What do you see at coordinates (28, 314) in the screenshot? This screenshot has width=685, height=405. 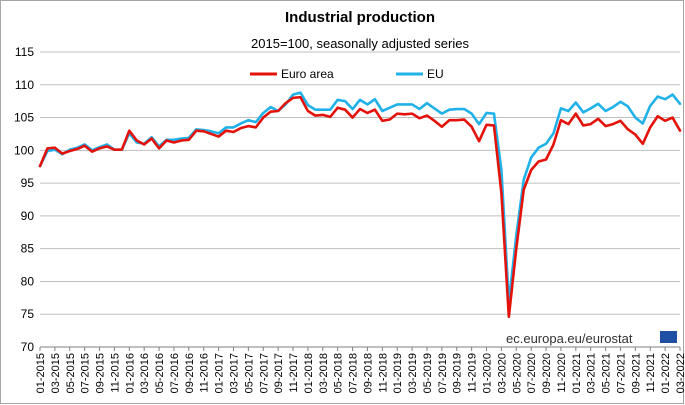 I see `y-tick-label: 75` at bounding box center [28, 314].